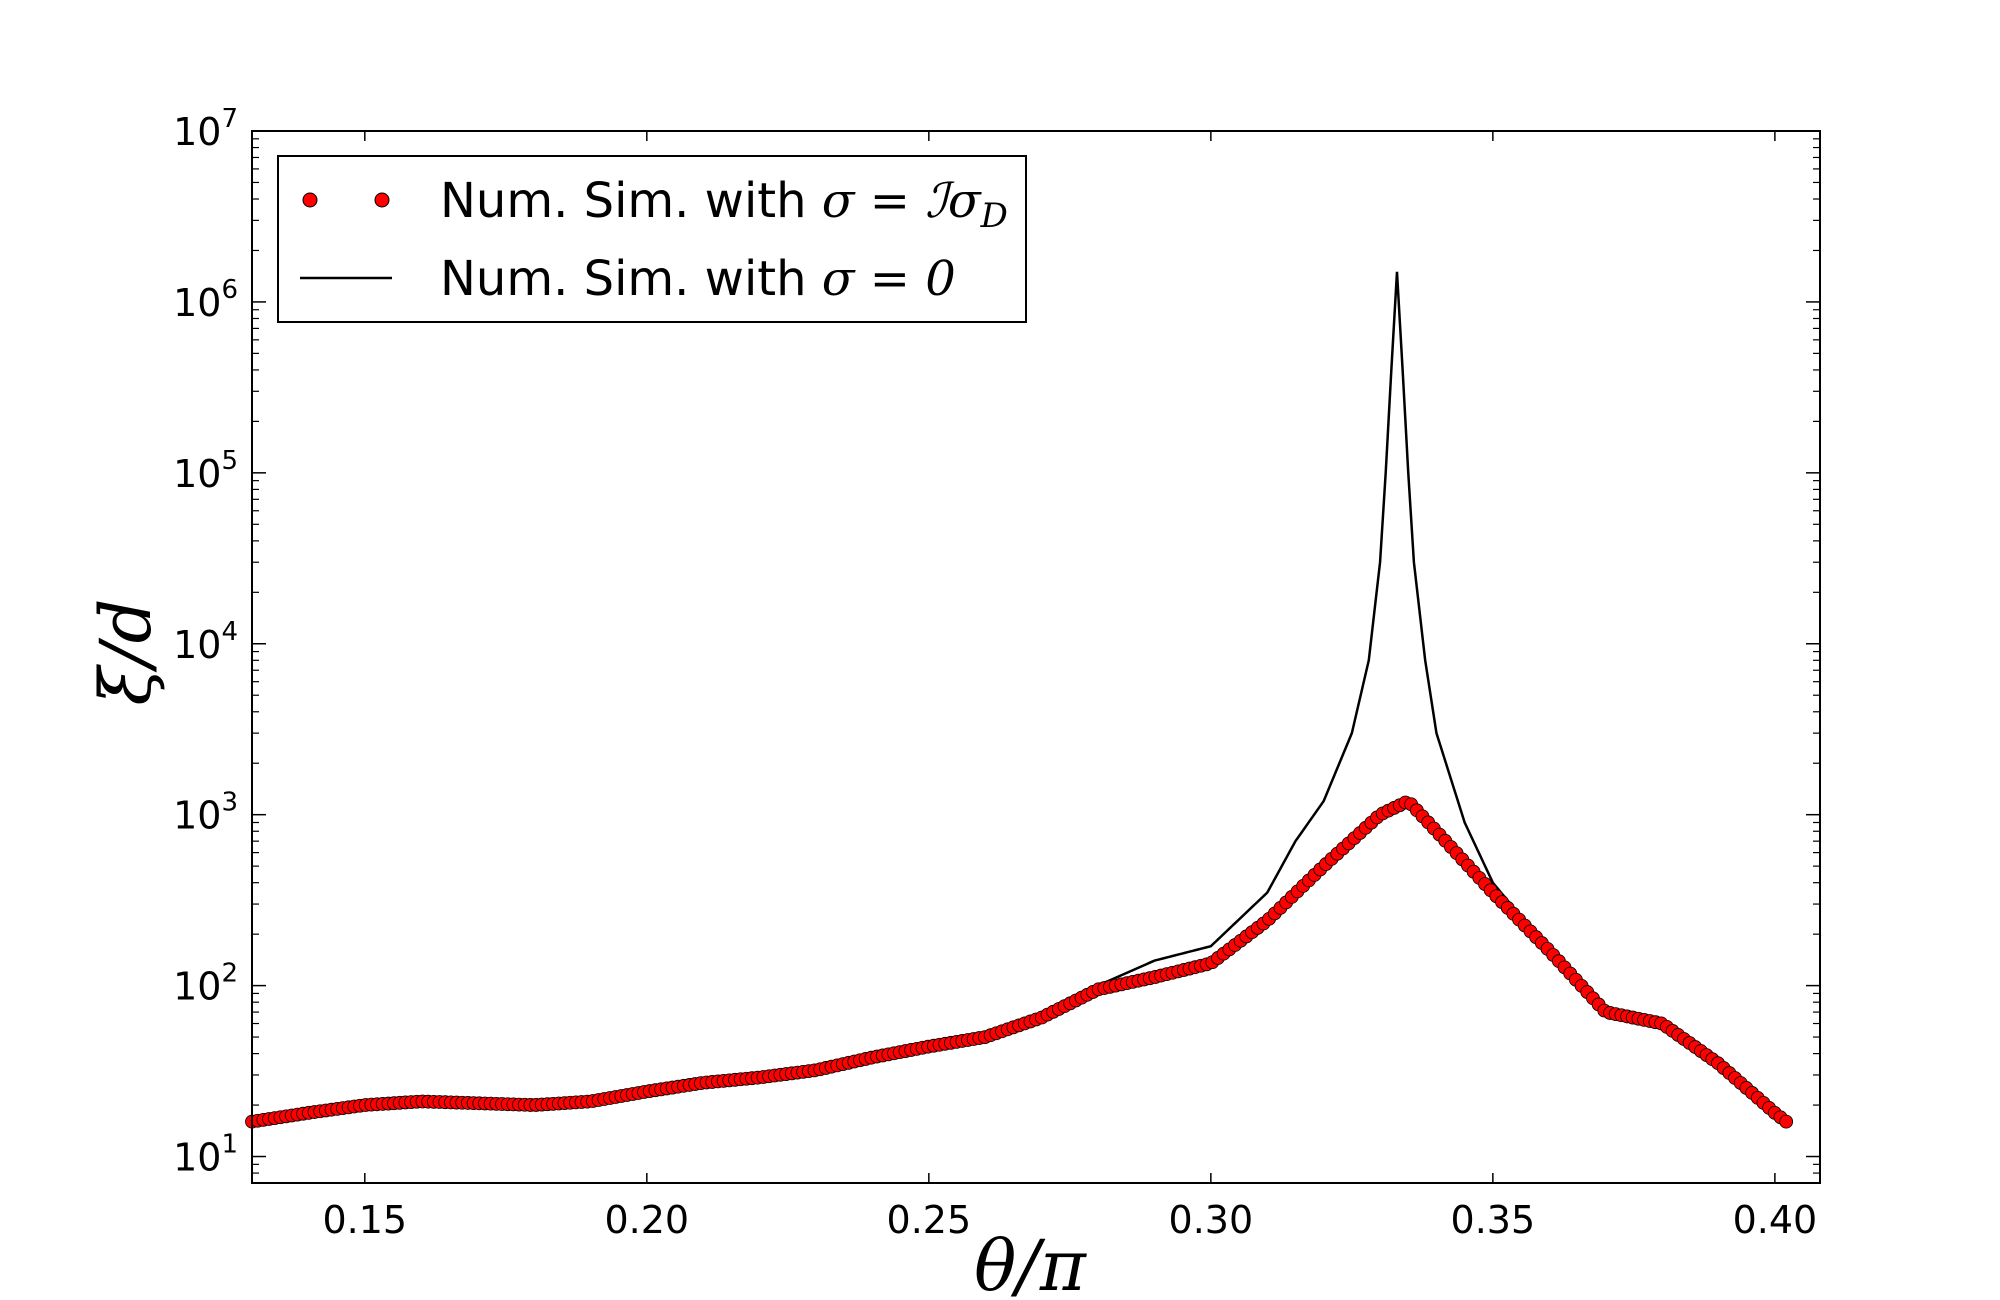 The image size is (2000, 1300). Describe the element at coordinates (1775, 1220) in the screenshot. I see `x-tick-label: 0.40` at that location.